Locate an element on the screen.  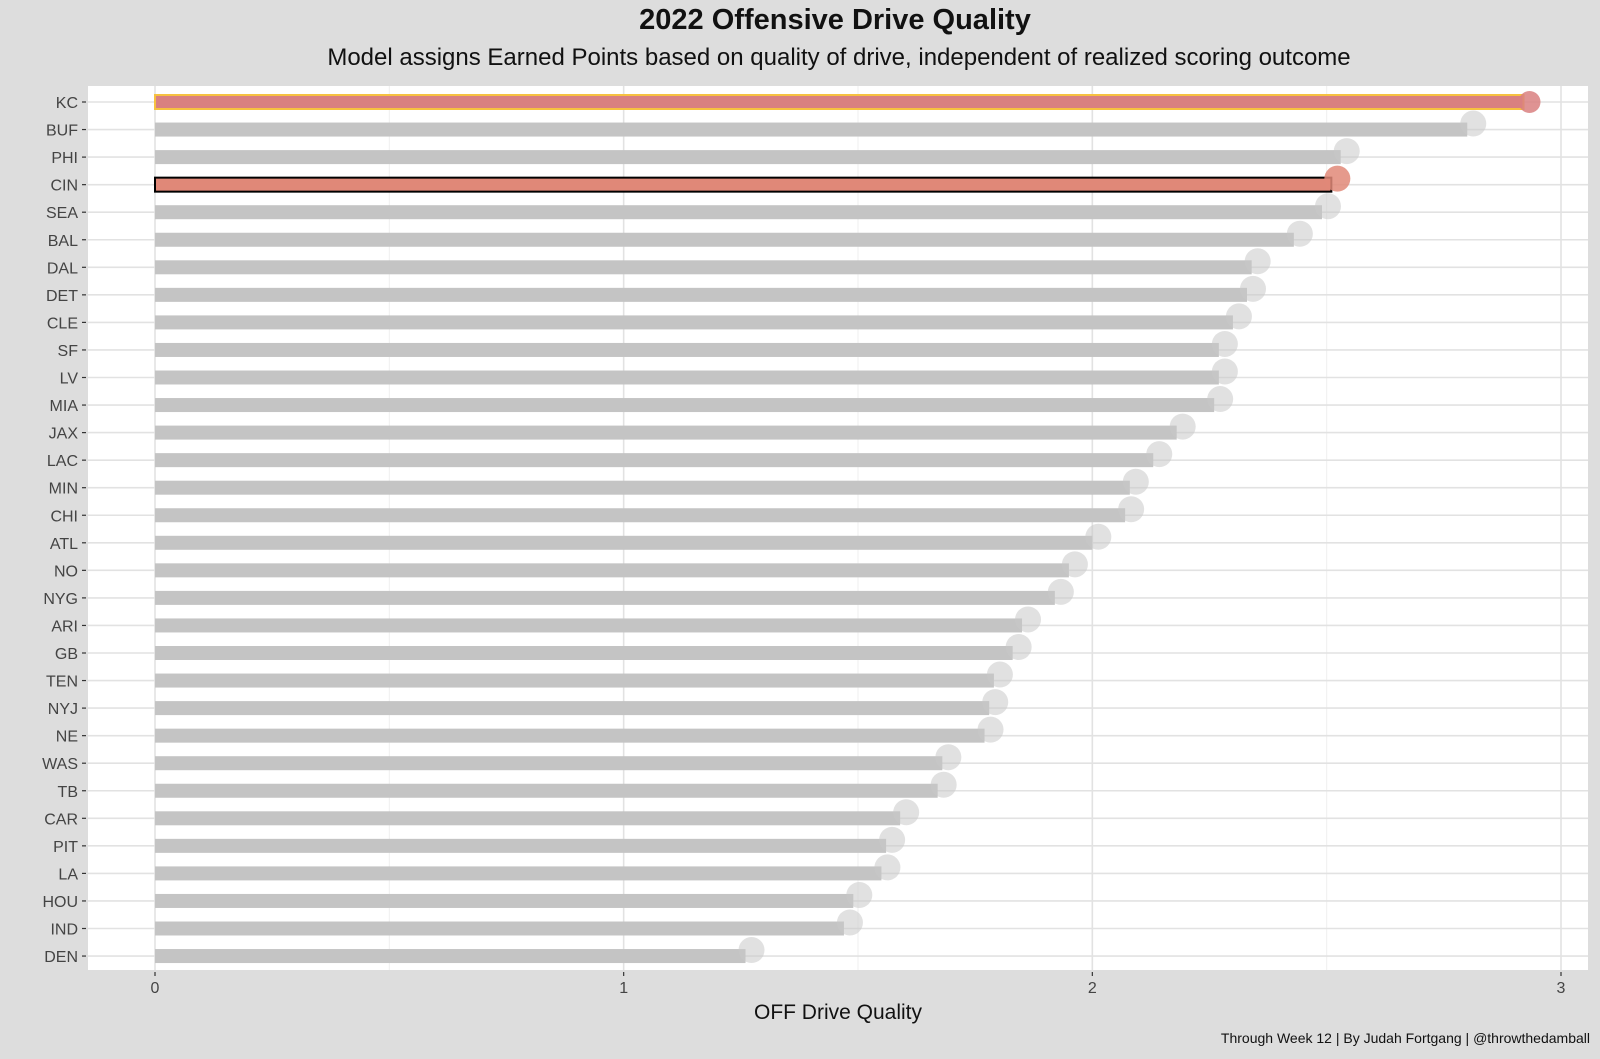
team-logo-buf-icon is located at coordinates (1473, 123).